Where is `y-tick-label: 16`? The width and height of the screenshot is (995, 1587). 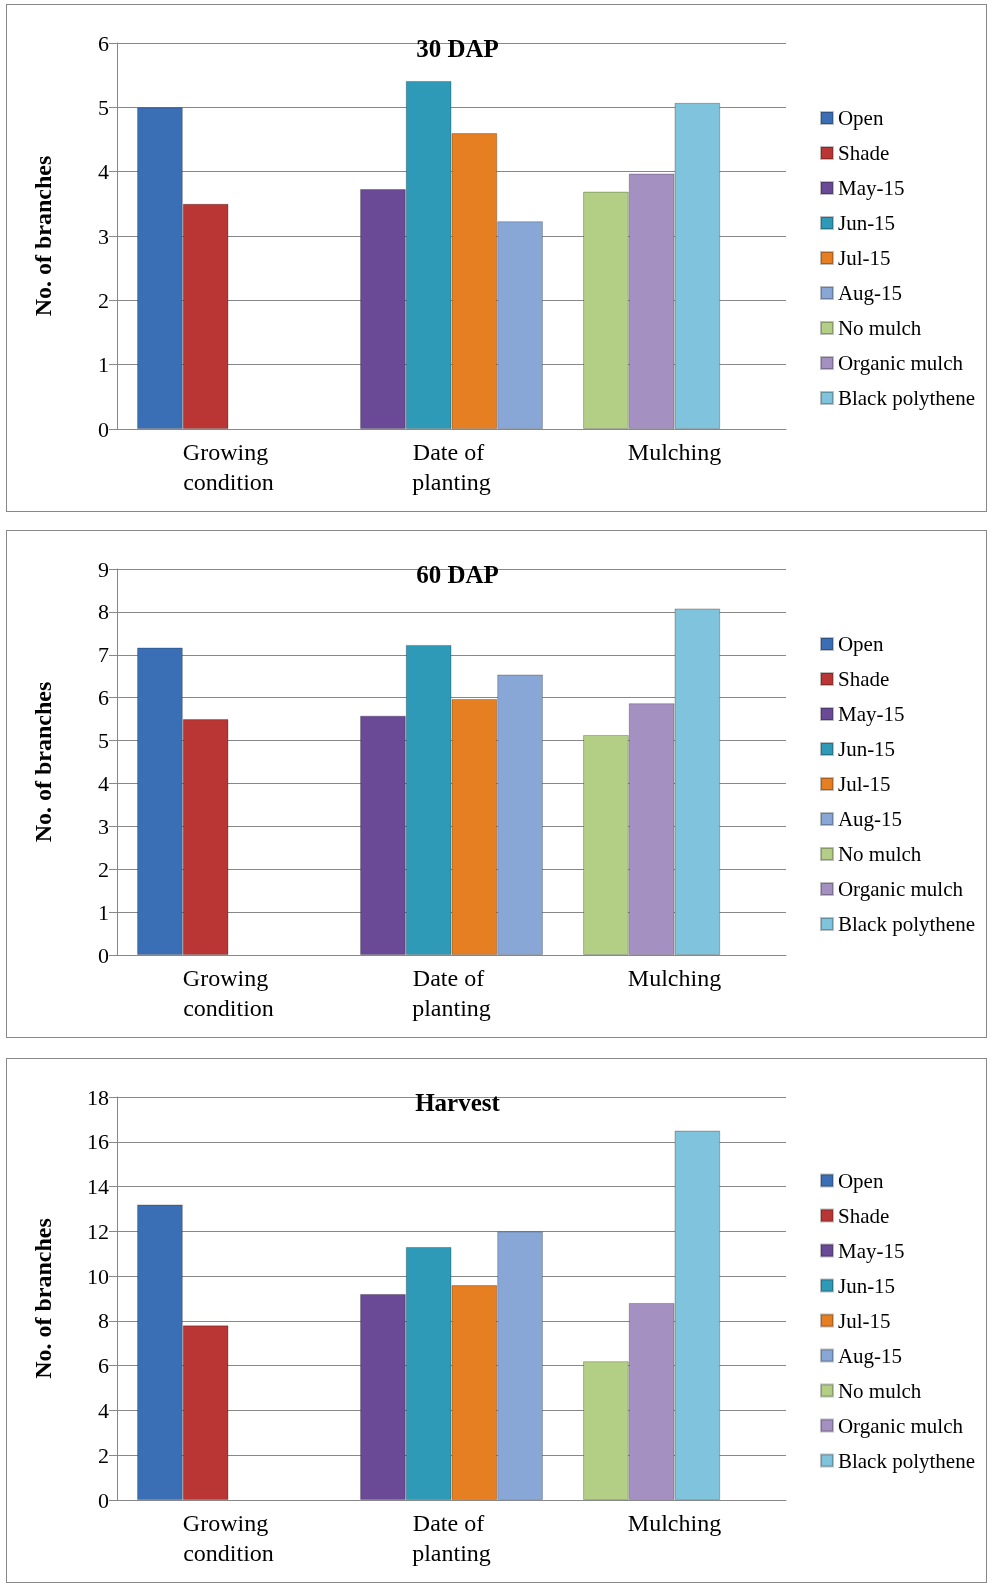 y-tick-label: 16 is located at coordinates (98, 1142).